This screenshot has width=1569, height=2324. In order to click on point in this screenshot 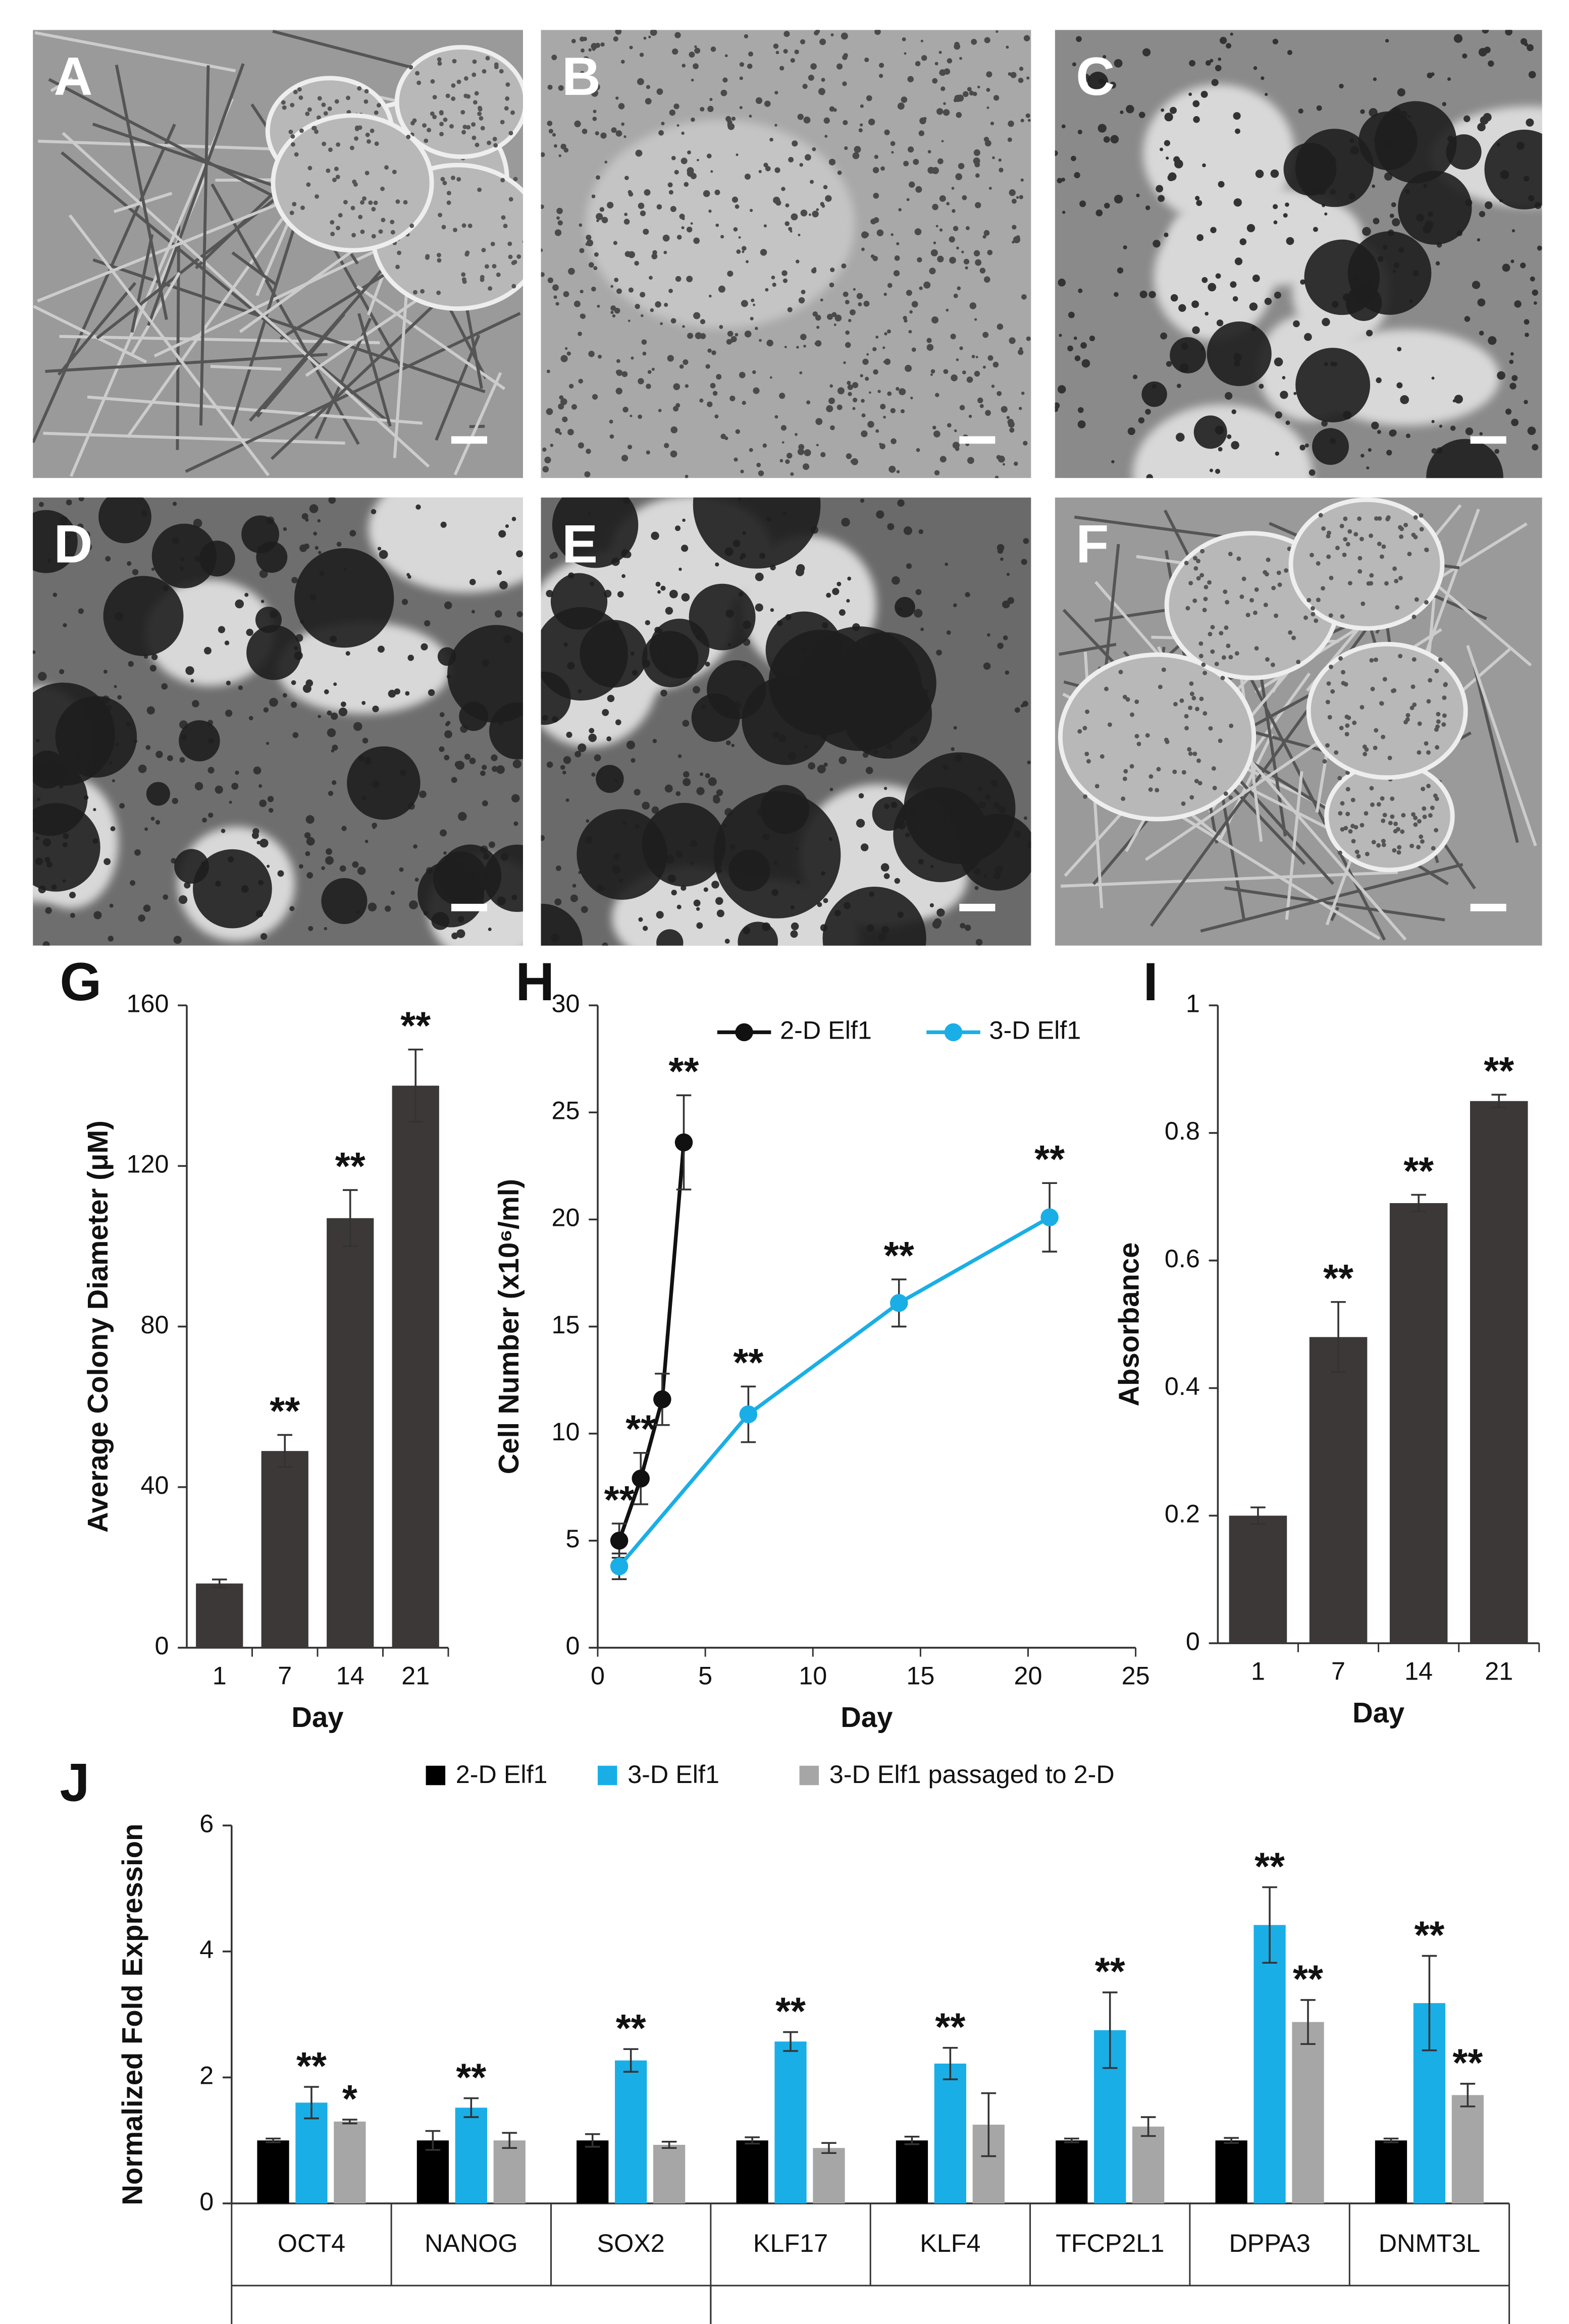, I will do `click(1049, 1217)`.